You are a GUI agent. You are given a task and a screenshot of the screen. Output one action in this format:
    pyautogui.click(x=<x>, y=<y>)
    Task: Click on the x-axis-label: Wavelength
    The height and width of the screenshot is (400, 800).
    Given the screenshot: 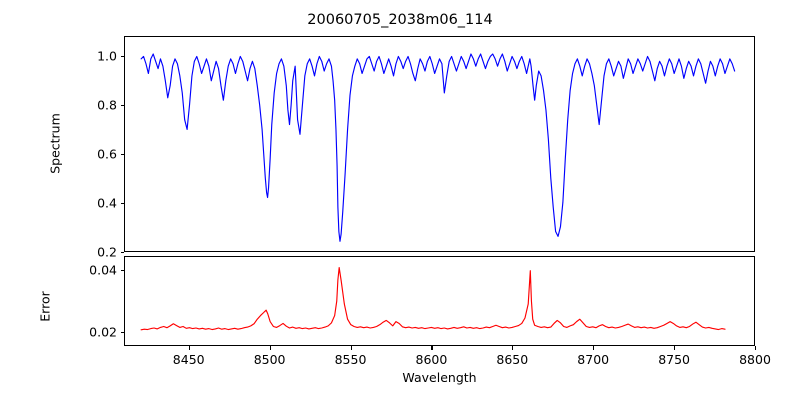 What is the action you would take?
    pyautogui.click(x=439, y=377)
    